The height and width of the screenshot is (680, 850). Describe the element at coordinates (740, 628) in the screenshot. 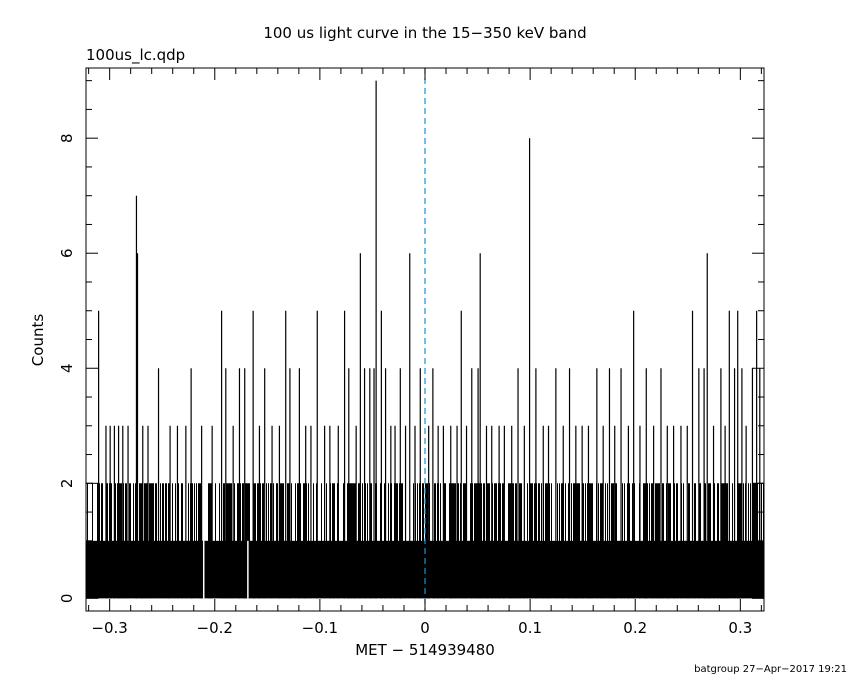

I see `x-tick-label: 0.3` at that location.